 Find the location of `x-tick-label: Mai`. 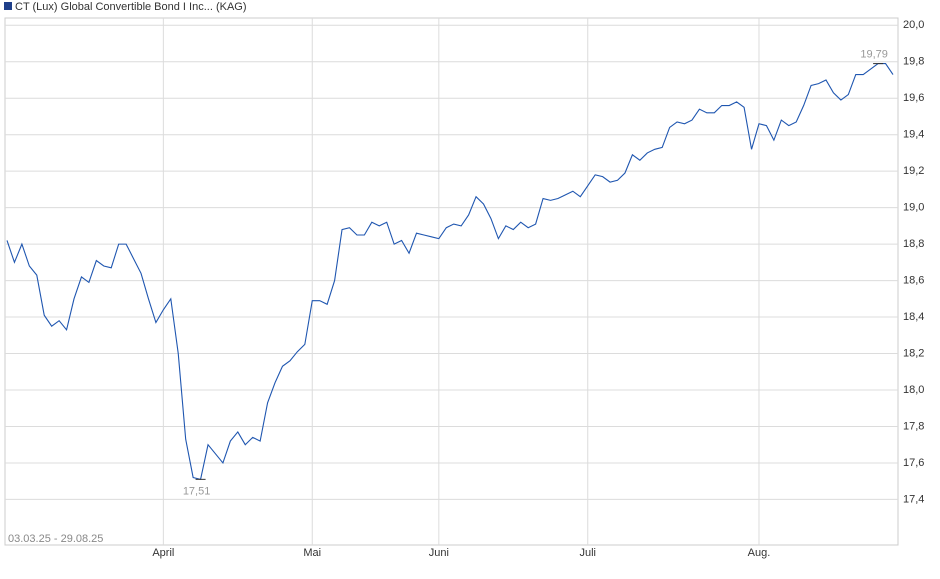

x-tick-label: Mai is located at coordinates (312, 553).